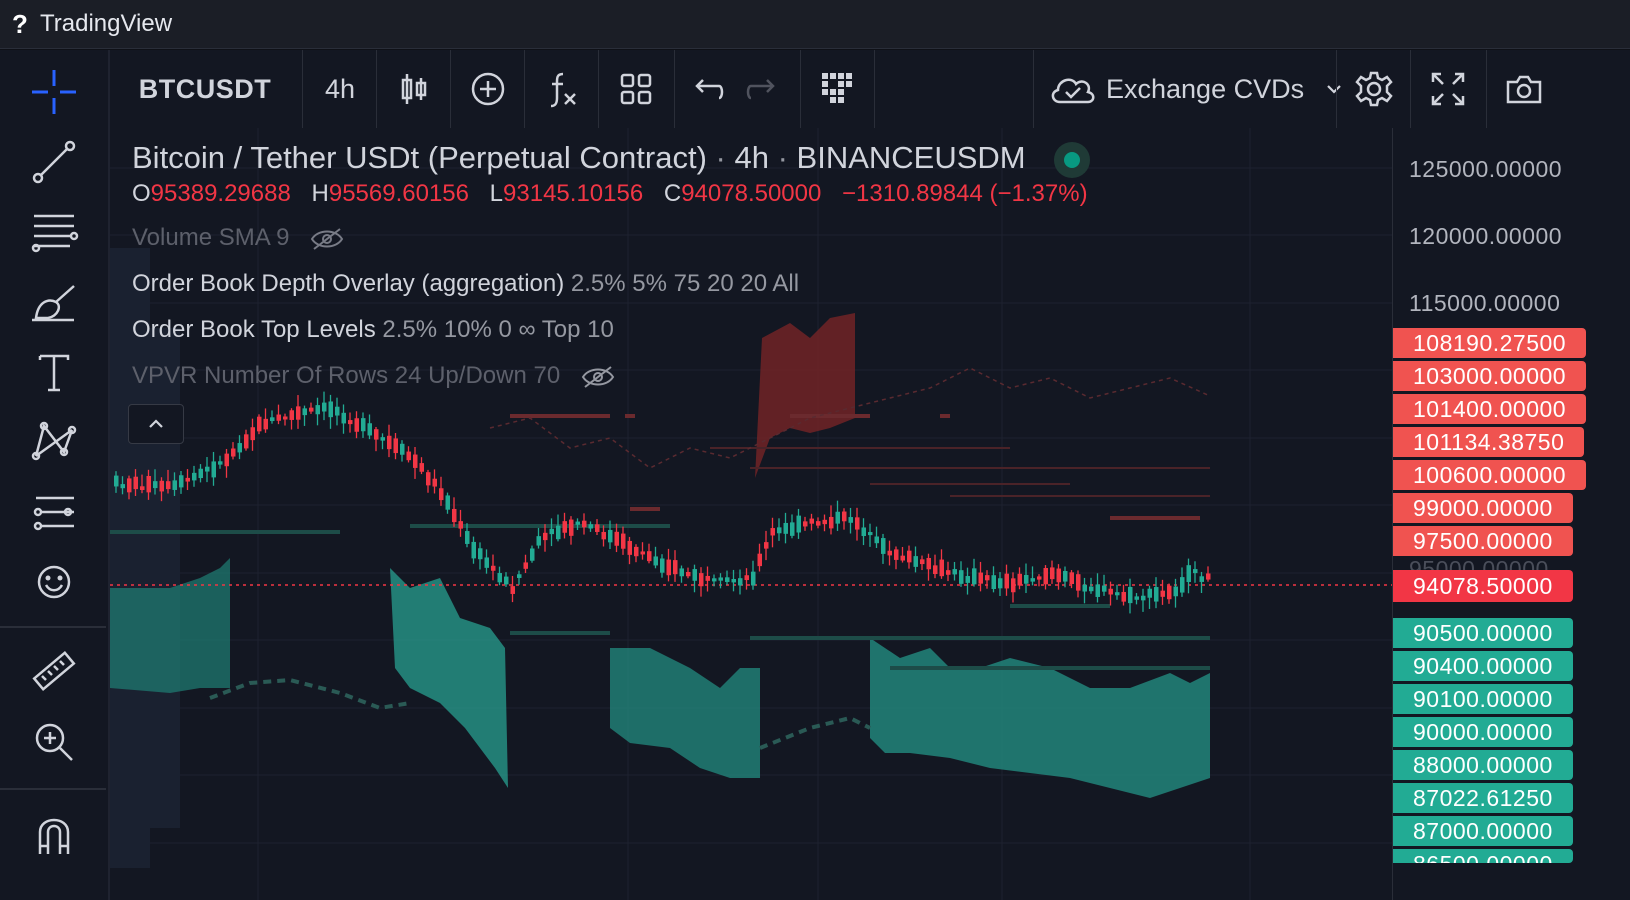 This screenshot has width=1630, height=900. Describe the element at coordinates (562, 89) in the screenshot. I see `indicators-button` at that location.